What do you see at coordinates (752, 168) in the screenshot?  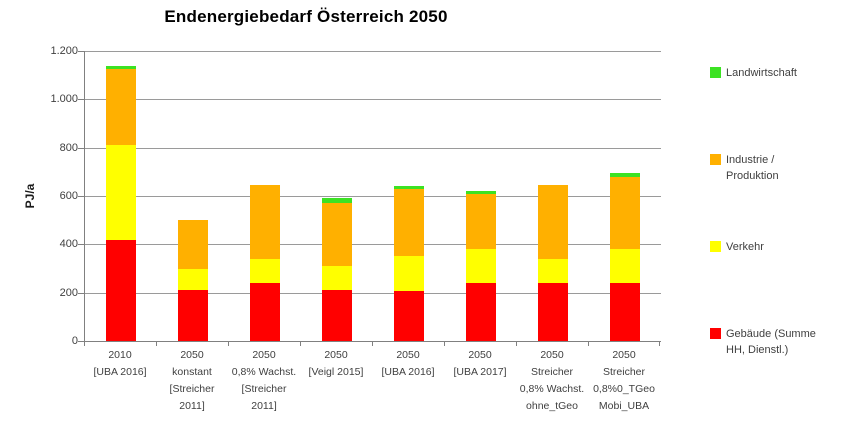 I see `legend-label-industrie: Industrie / Produktion` at bounding box center [752, 168].